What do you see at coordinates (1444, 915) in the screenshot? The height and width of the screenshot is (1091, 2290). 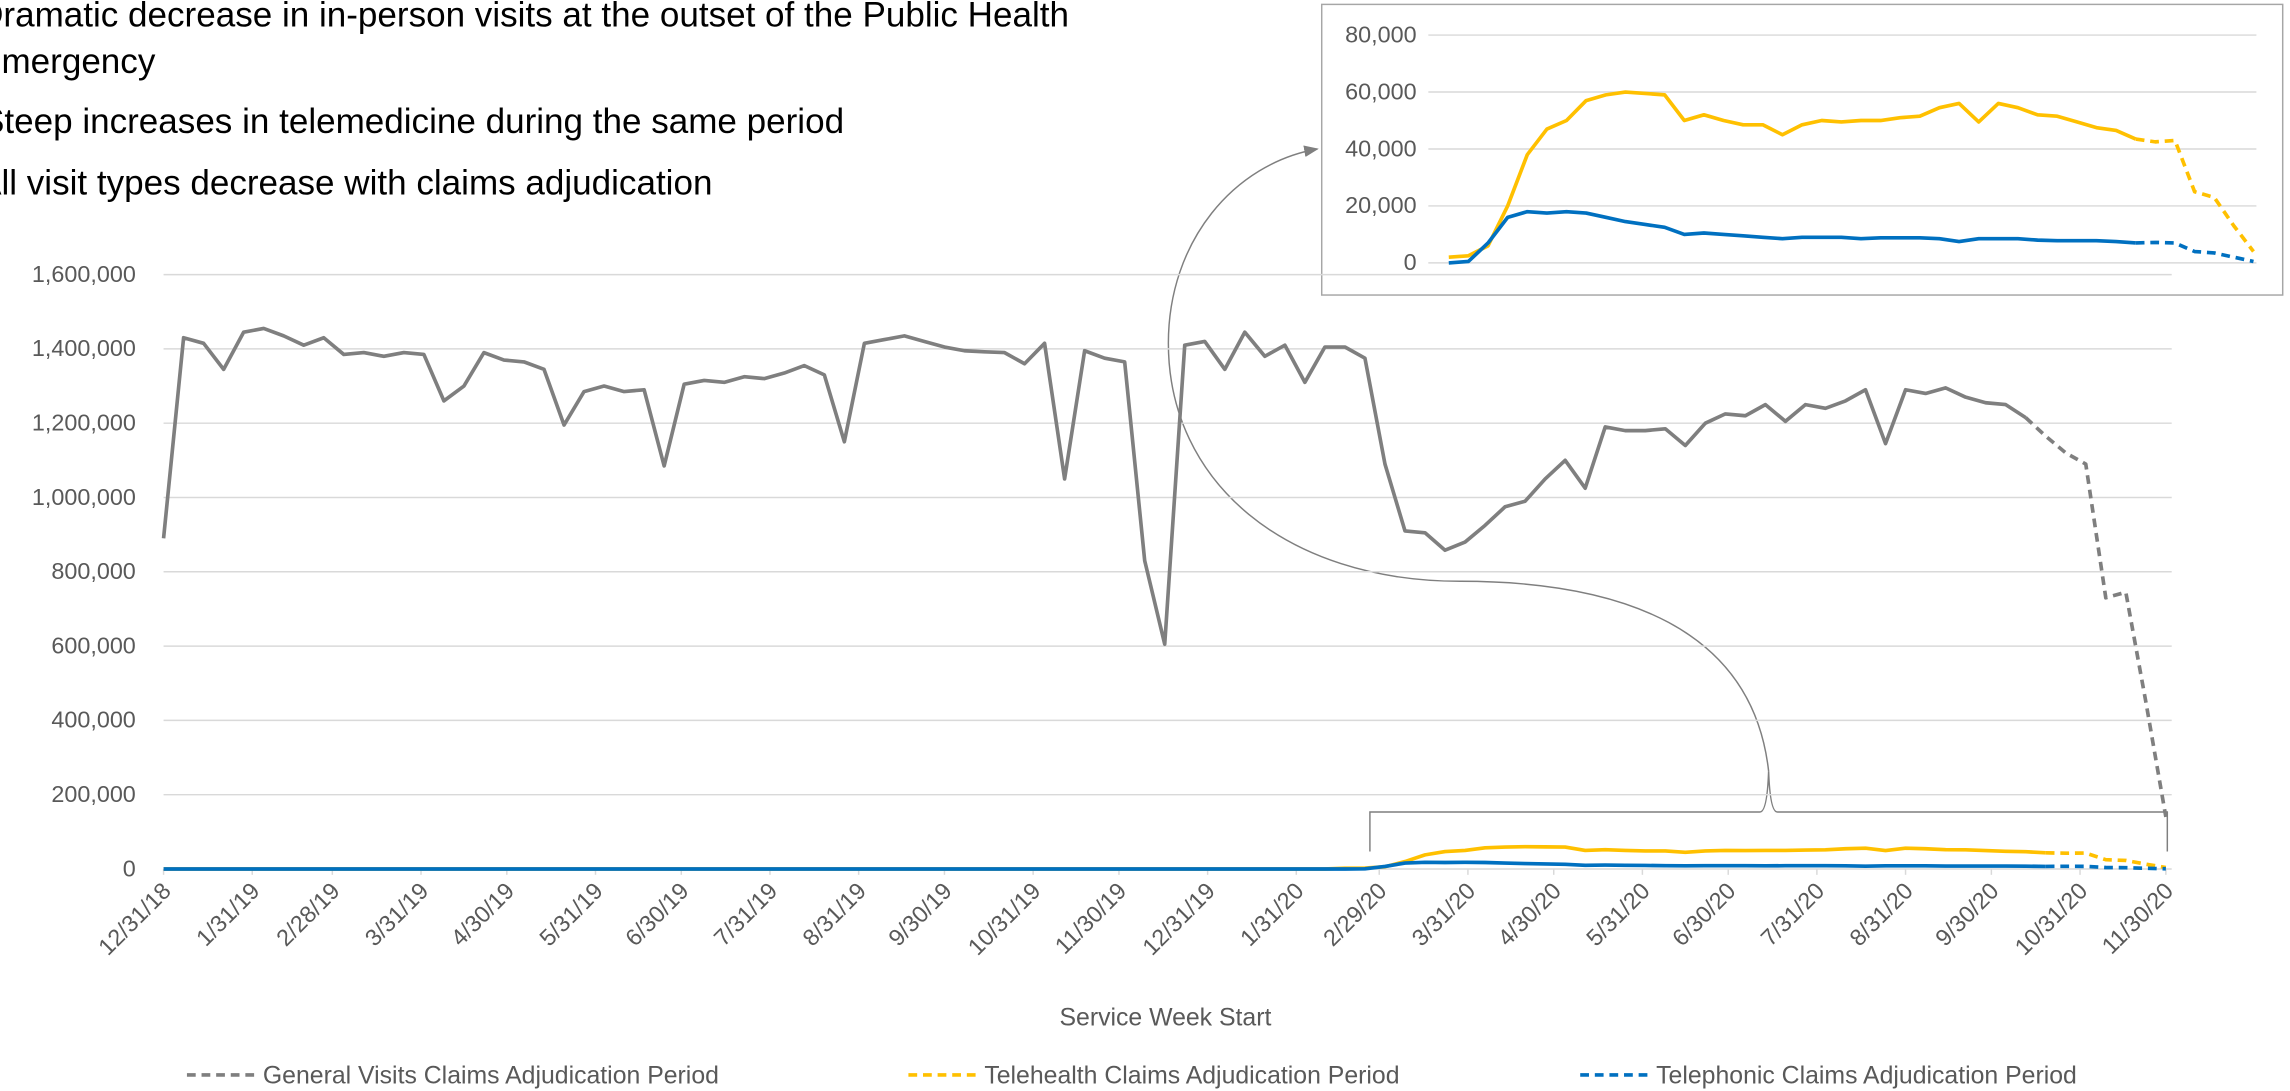 I see `x-tick-label: 3/31/20` at bounding box center [1444, 915].